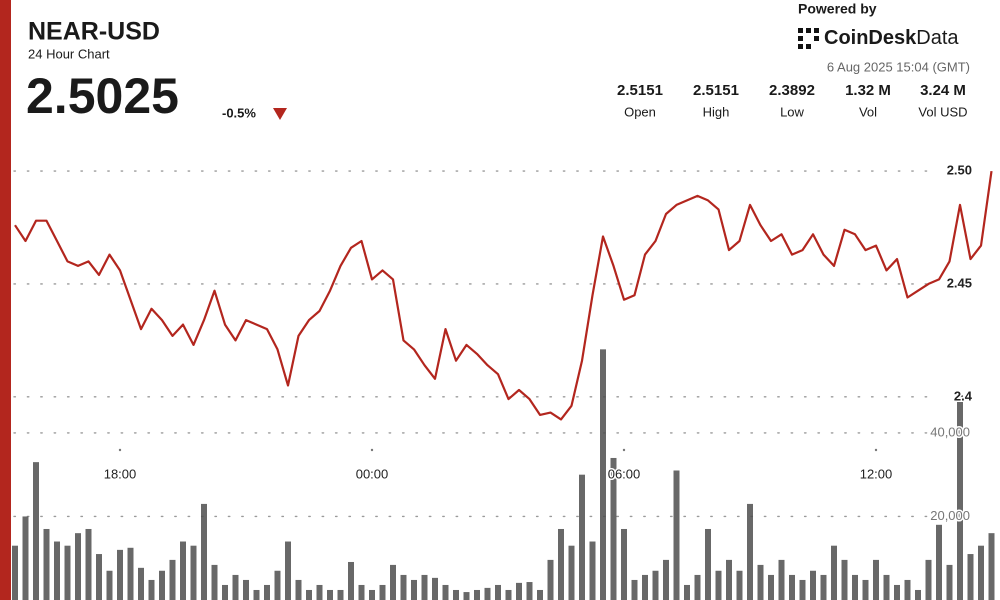 This screenshot has height=600, width=1000. What do you see at coordinates (868, 111) in the screenshot?
I see `stat-label: Vol` at bounding box center [868, 111].